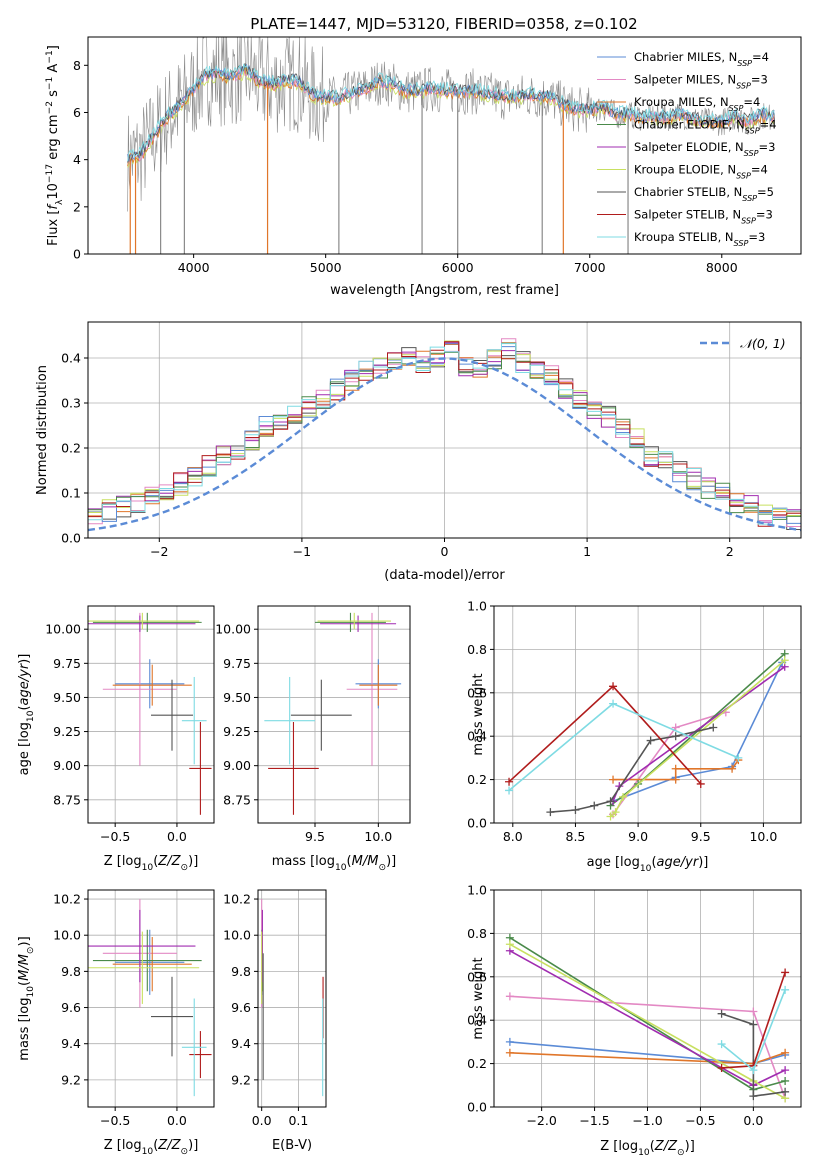 The height and width of the screenshot is (1170, 819). What do you see at coordinates (237, 799) in the screenshot?
I see `y-tick-label: 8.75` at bounding box center [237, 799].